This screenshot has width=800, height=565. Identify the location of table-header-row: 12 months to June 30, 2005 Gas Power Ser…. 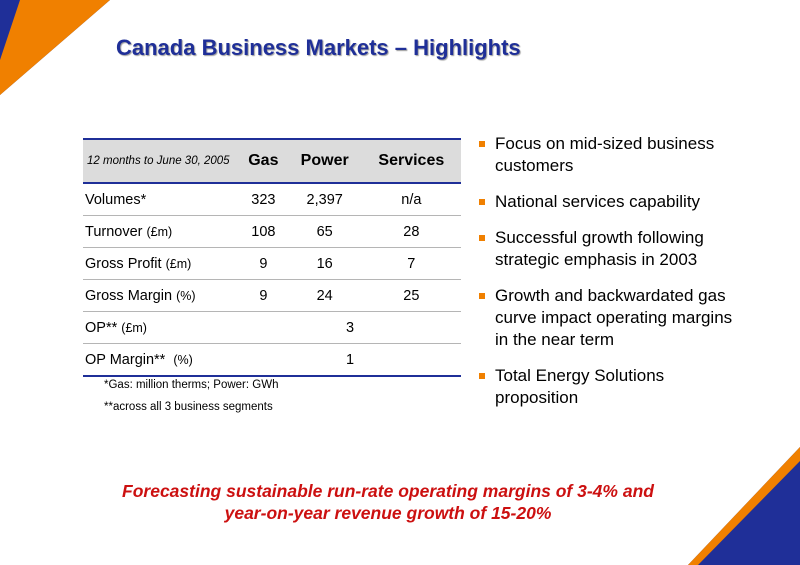
(272, 161).